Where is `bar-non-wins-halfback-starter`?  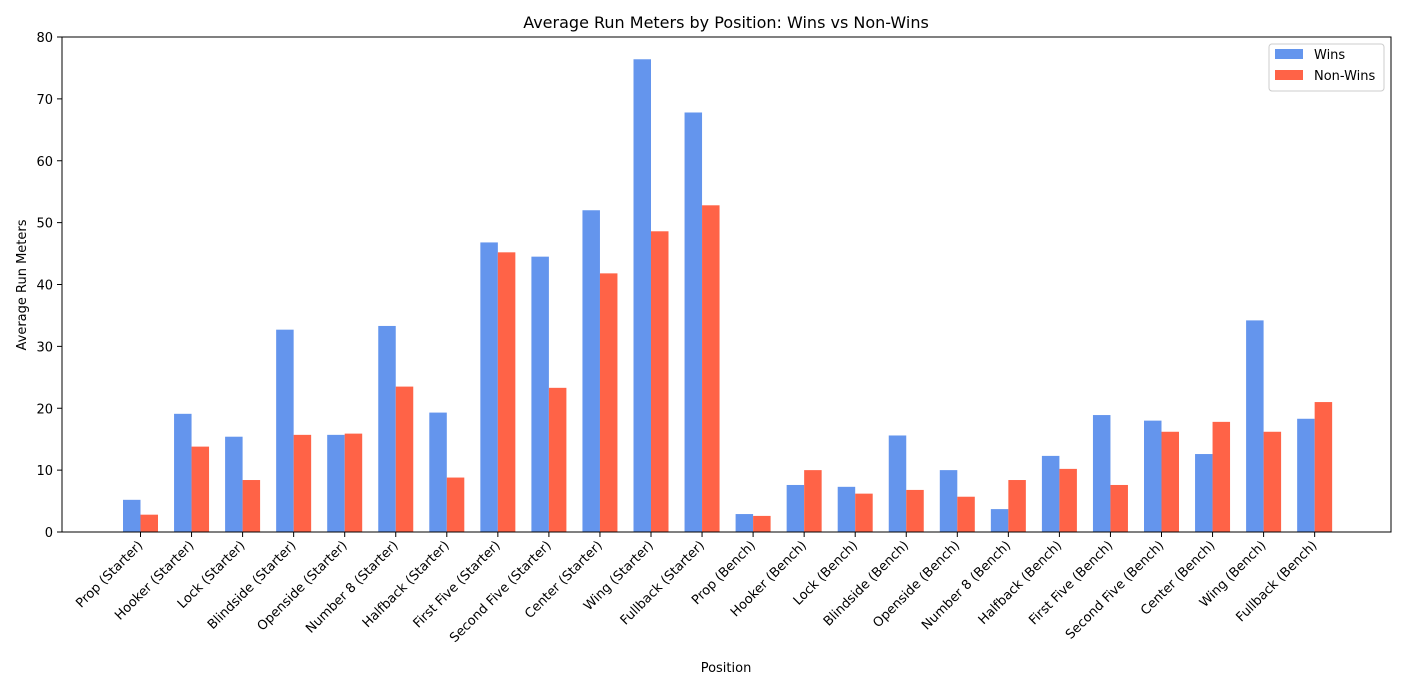 bar-non-wins-halfback-starter is located at coordinates (455, 504).